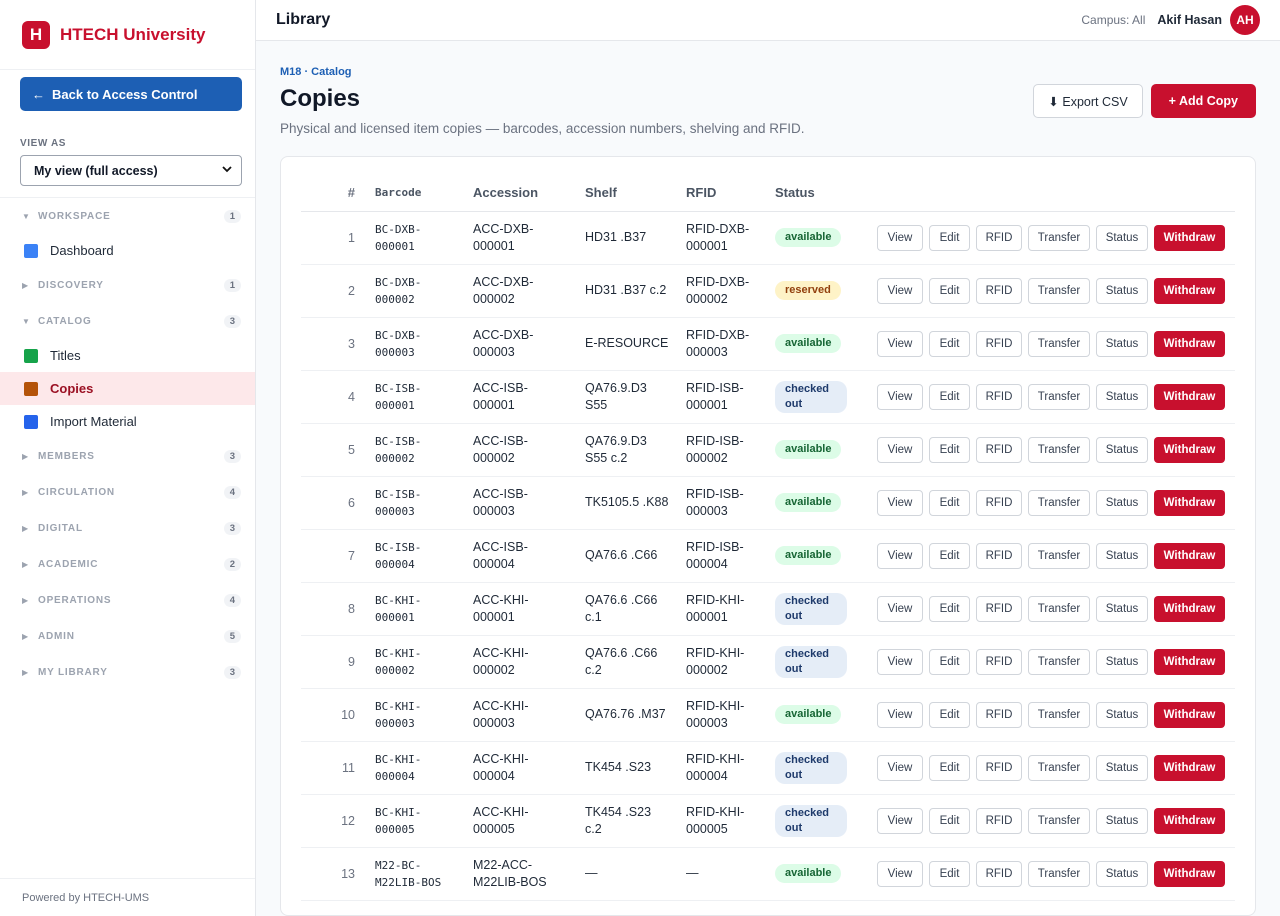 The width and height of the screenshot is (1280, 916). What do you see at coordinates (730, 193) in the screenshot?
I see `col-header-rfid: RFID` at bounding box center [730, 193].